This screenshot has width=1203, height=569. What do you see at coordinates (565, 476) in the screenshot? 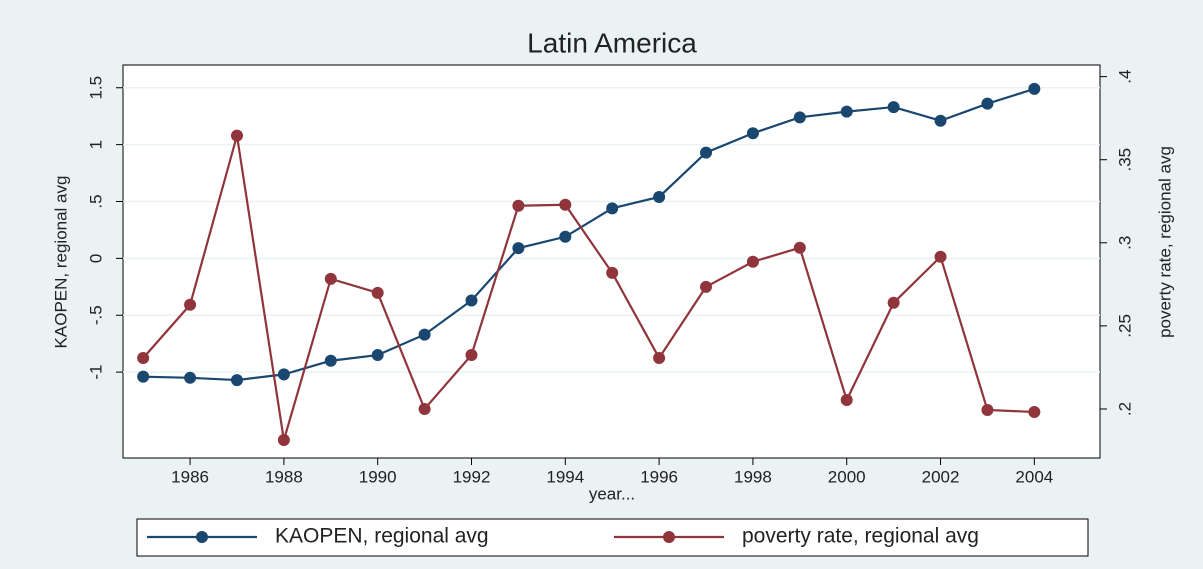
I see `x-tick-label: 1994` at bounding box center [565, 476].